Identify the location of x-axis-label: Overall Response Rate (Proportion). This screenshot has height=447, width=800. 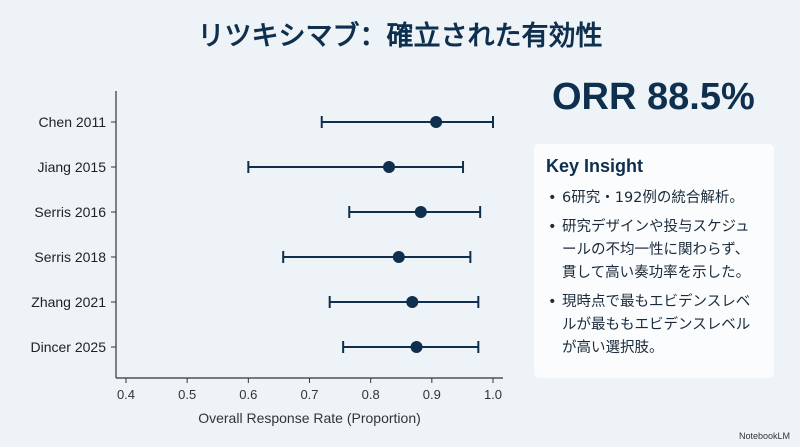
(309, 418).